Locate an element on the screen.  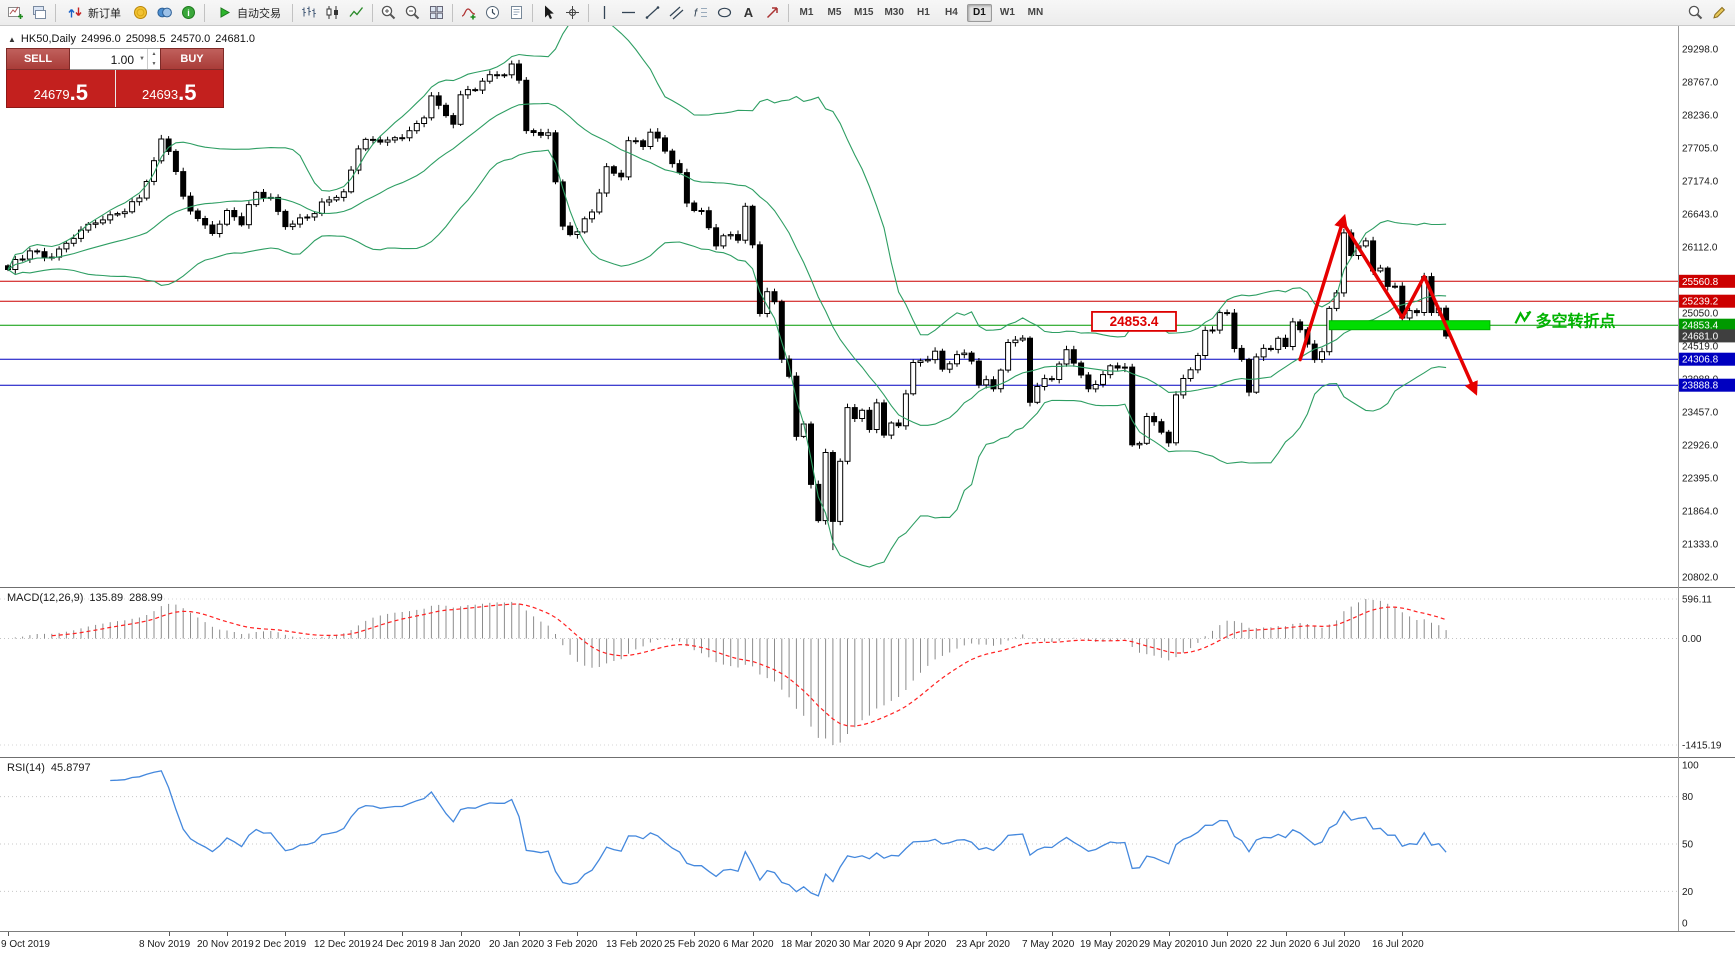
time-axis-label: 19 May 2020 is located at coordinates (1109, 944).